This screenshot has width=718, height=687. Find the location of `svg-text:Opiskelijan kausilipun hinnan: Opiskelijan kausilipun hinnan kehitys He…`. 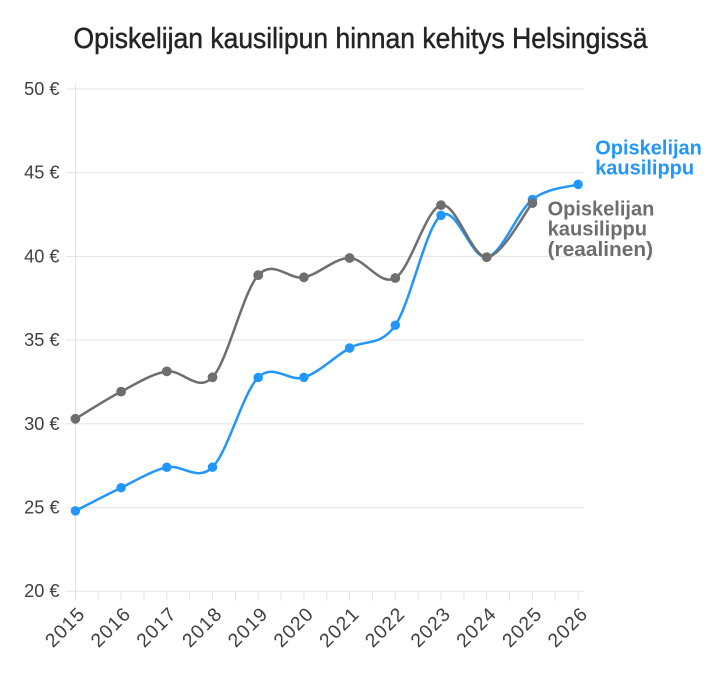

svg-text:Opiskelijan kausilipun hinnan: Opiskelijan kausilipun hinnan kehitys He… is located at coordinates (361, 39).